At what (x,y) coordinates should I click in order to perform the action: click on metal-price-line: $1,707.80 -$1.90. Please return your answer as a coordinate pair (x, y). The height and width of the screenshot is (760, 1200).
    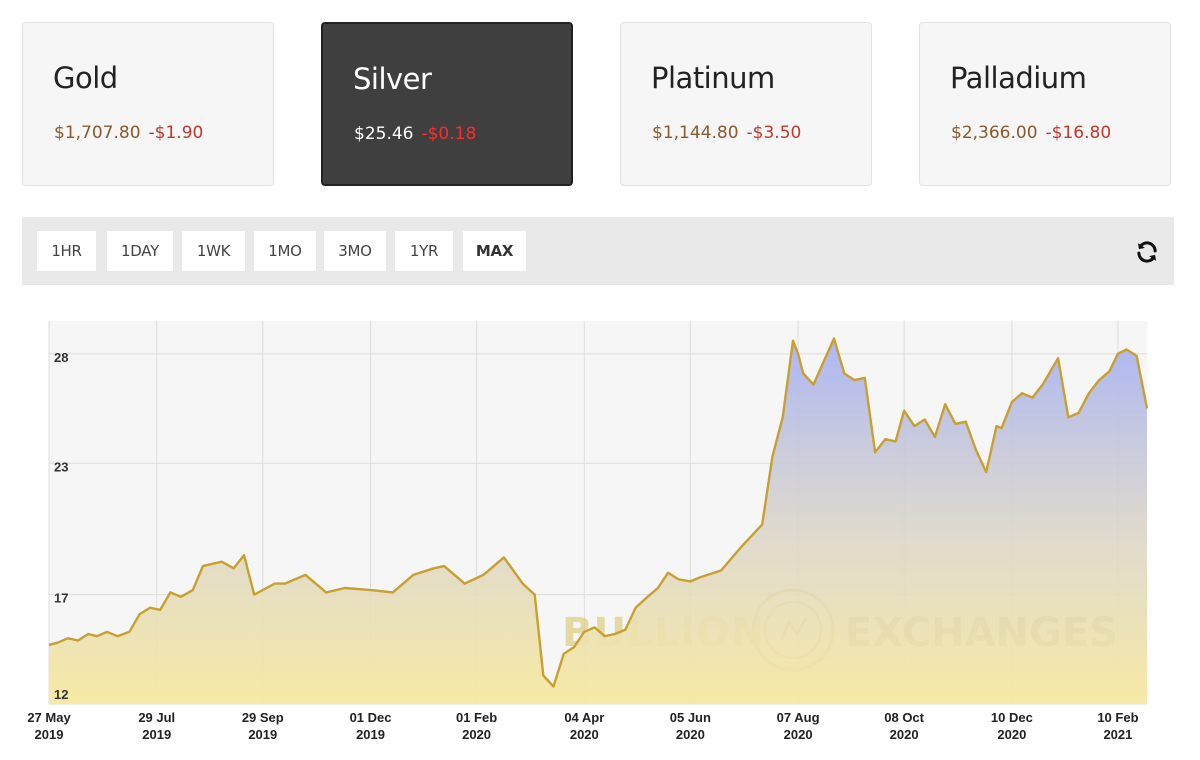
    Looking at the image, I should click on (128, 133).